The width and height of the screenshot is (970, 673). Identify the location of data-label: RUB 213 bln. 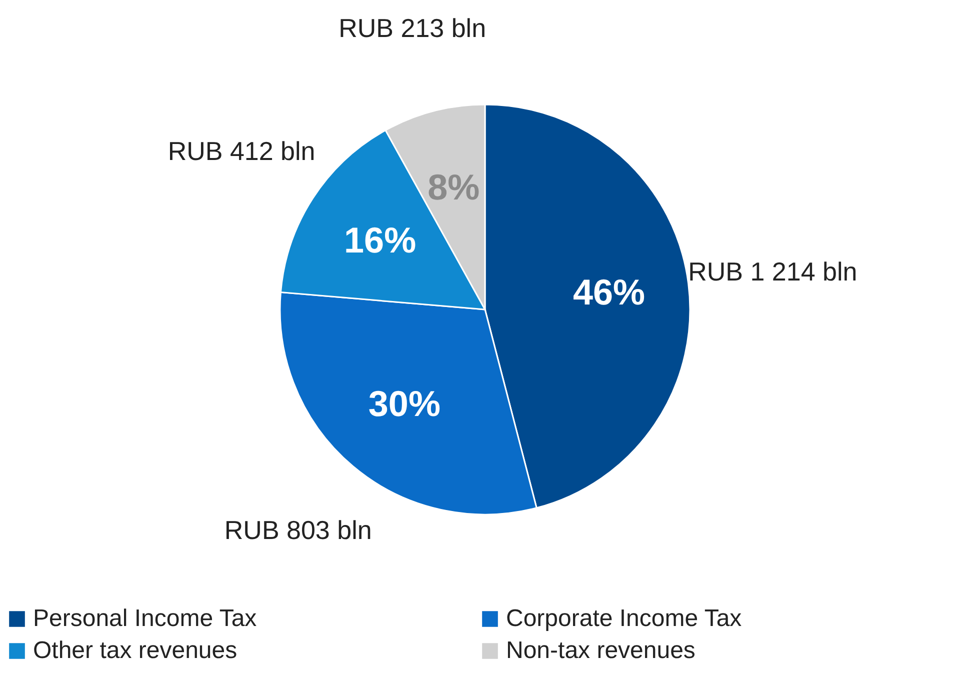
(412, 27).